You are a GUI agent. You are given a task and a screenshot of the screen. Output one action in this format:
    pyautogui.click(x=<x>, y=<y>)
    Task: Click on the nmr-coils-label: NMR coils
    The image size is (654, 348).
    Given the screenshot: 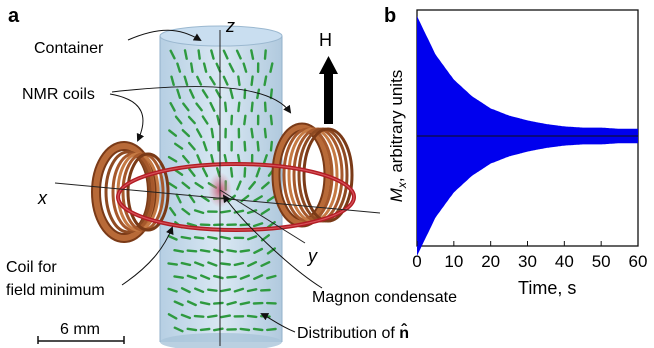 What is the action you would take?
    pyautogui.click(x=58, y=94)
    